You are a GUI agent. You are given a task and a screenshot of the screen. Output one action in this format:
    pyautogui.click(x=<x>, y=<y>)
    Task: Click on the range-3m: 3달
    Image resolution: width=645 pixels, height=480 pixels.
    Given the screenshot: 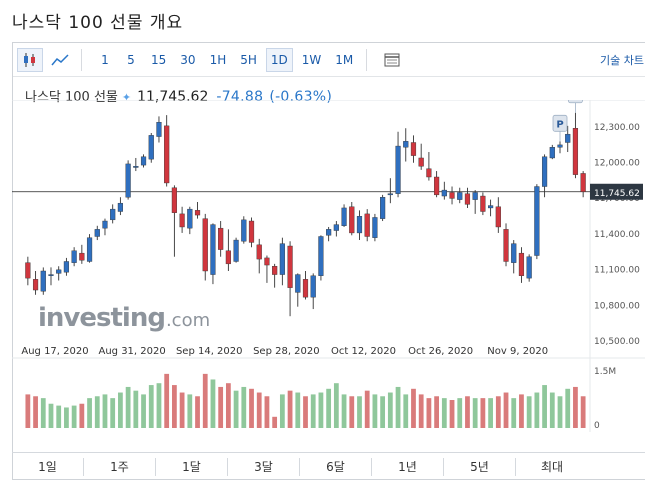 What is the action you would take?
    pyautogui.click(x=264, y=466)
    